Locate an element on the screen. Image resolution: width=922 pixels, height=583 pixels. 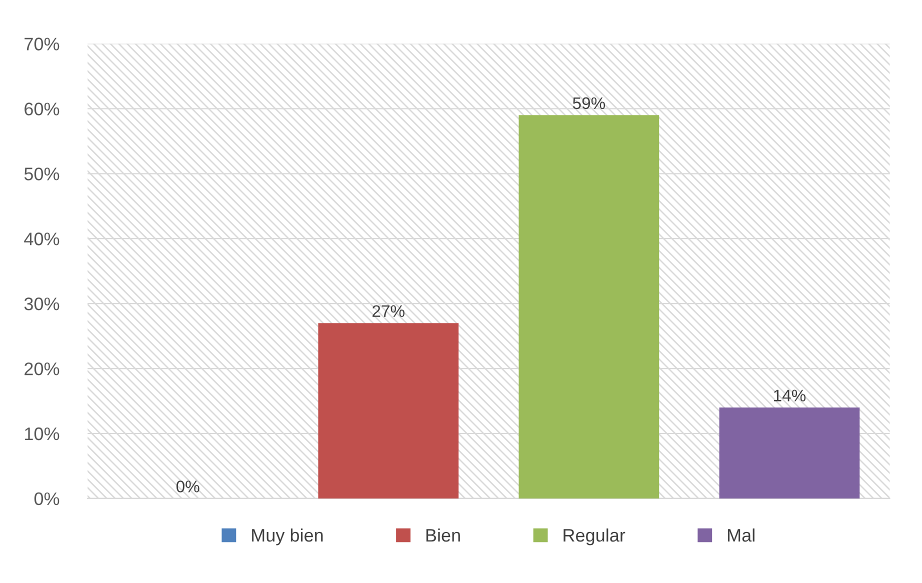
data-label: 0% is located at coordinates (188, 486).